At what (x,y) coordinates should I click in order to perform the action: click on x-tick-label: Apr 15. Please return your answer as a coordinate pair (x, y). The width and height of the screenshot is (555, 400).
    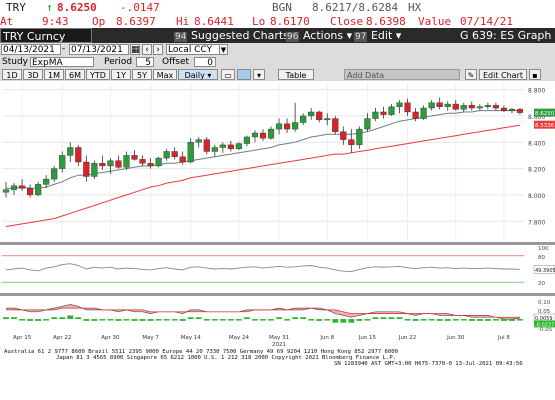
    Looking at the image, I should click on (22, 338).